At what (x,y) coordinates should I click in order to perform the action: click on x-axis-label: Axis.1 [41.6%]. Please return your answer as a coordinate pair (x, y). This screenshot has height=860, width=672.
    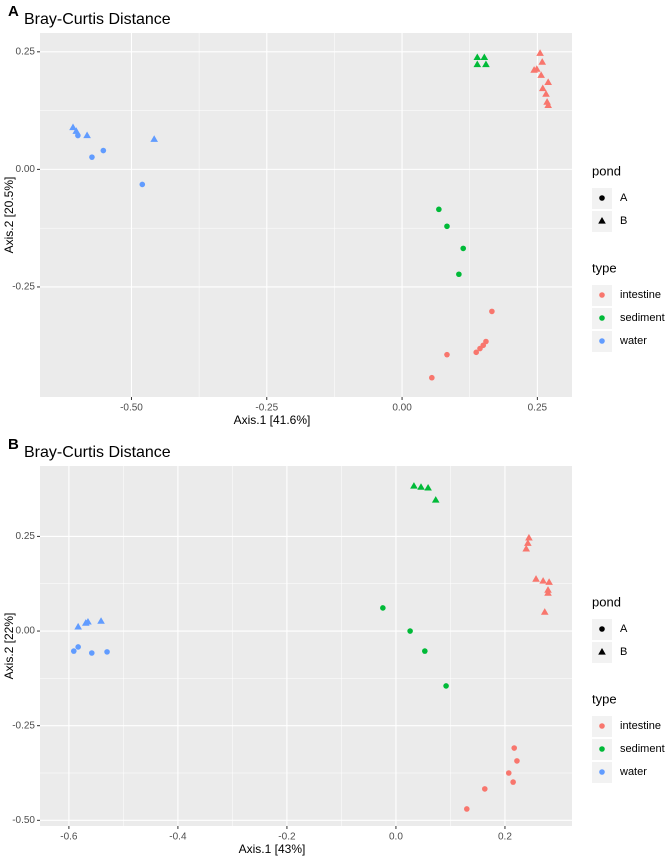
    Looking at the image, I should click on (272, 420).